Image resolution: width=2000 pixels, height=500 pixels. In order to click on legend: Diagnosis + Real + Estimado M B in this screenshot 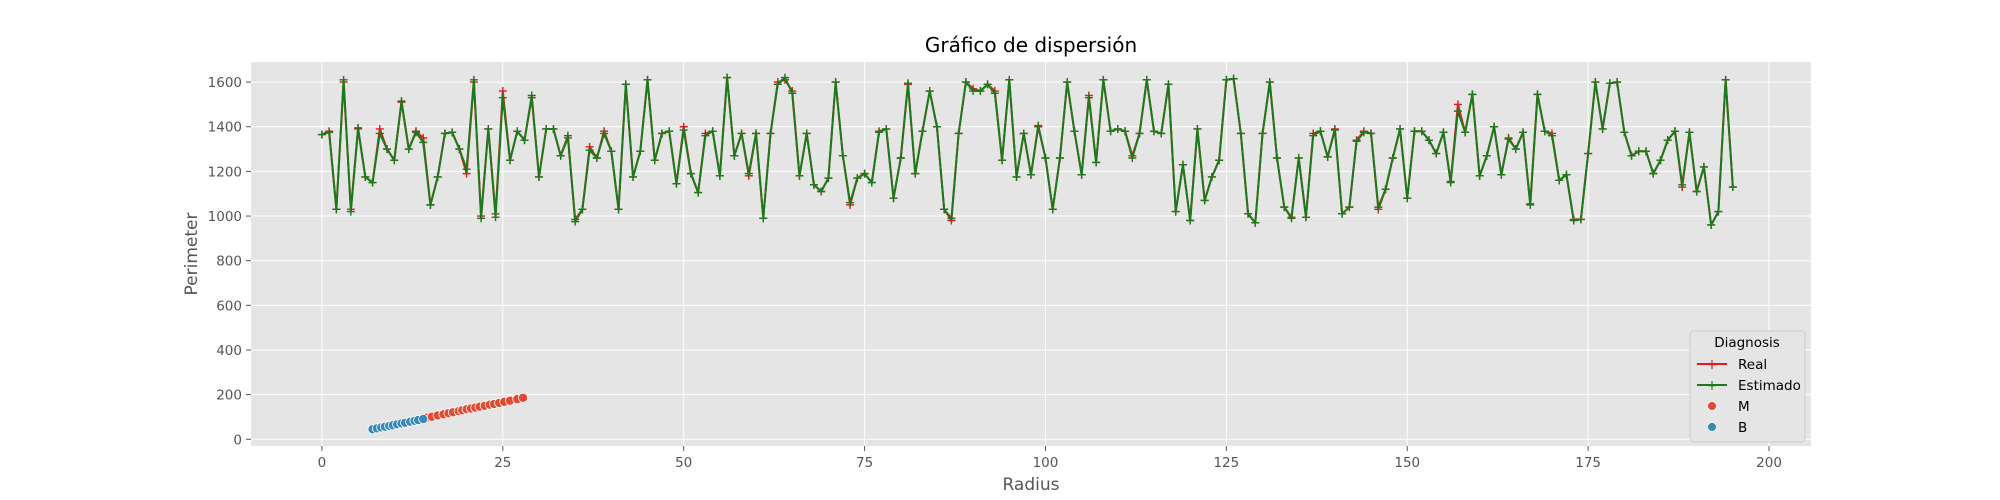, I will do `click(1747, 386)`.